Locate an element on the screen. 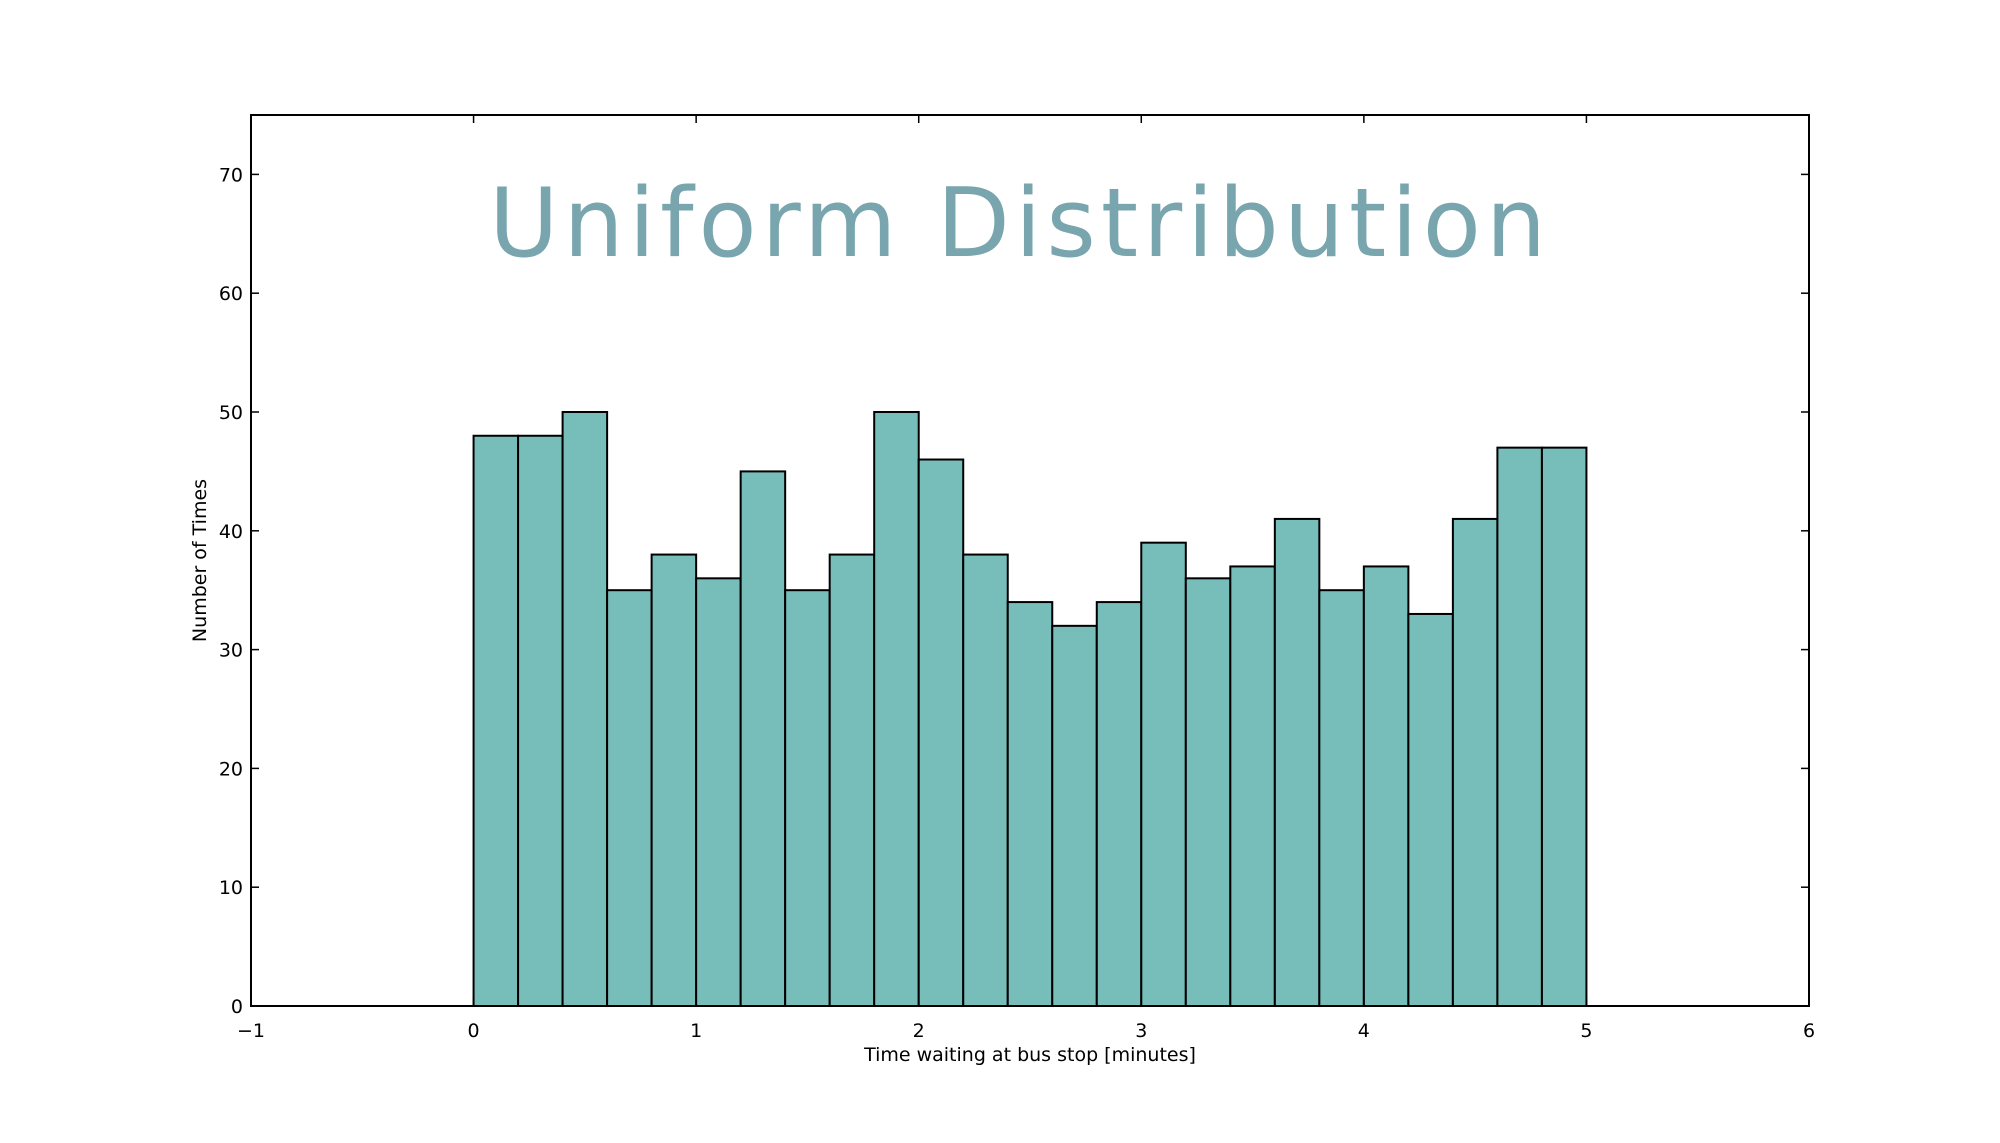 The height and width of the screenshot is (1143, 2000). x-tick-label-2: 1 is located at coordinates (696, 1031).